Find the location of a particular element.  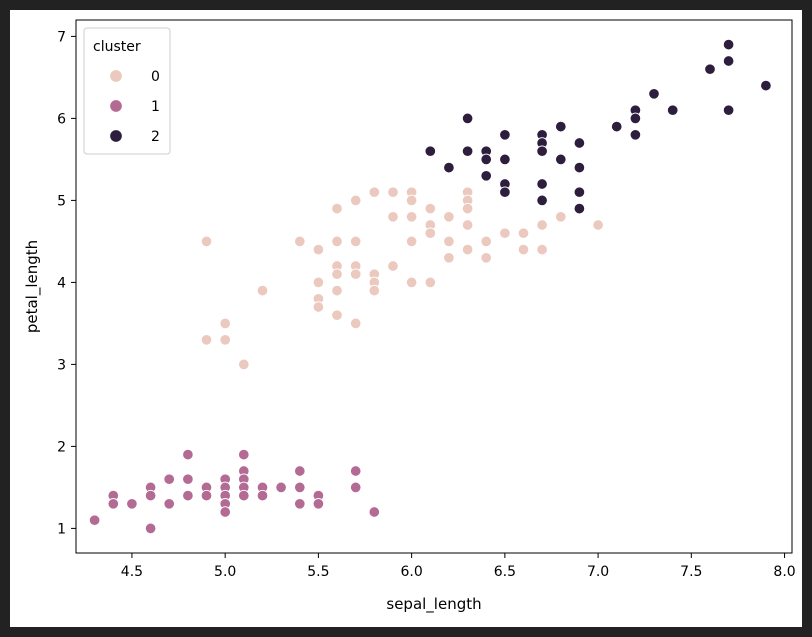

legend-label-cluster-2: 2 is located at coordinates (155, 137).